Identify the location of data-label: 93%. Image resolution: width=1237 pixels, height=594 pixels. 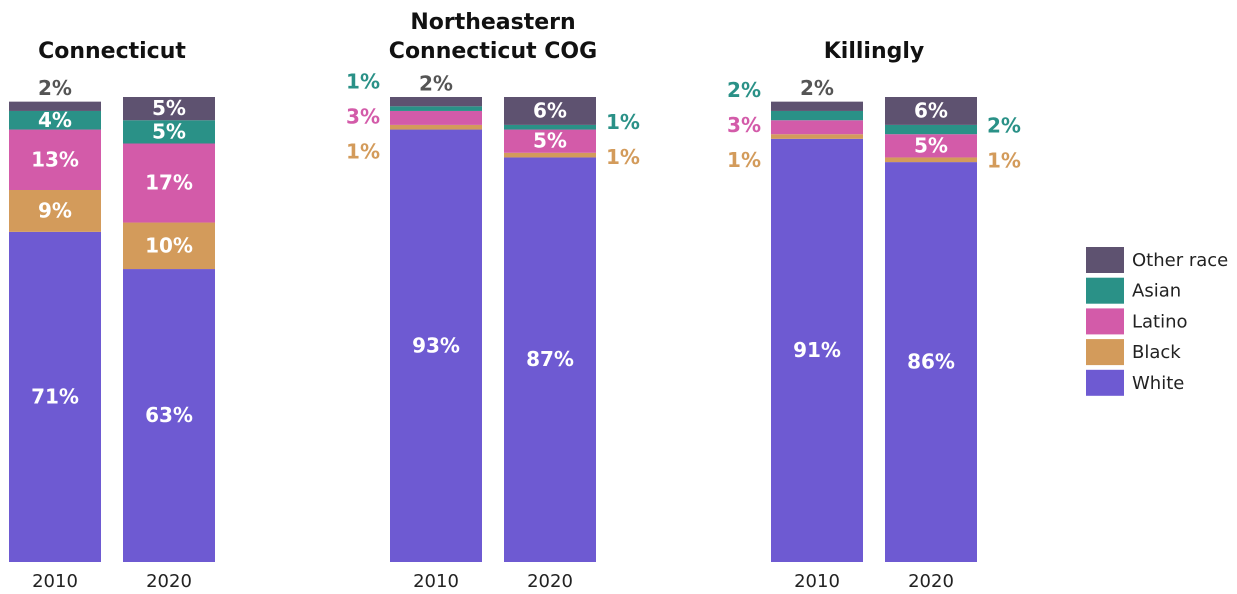
(436, 345).